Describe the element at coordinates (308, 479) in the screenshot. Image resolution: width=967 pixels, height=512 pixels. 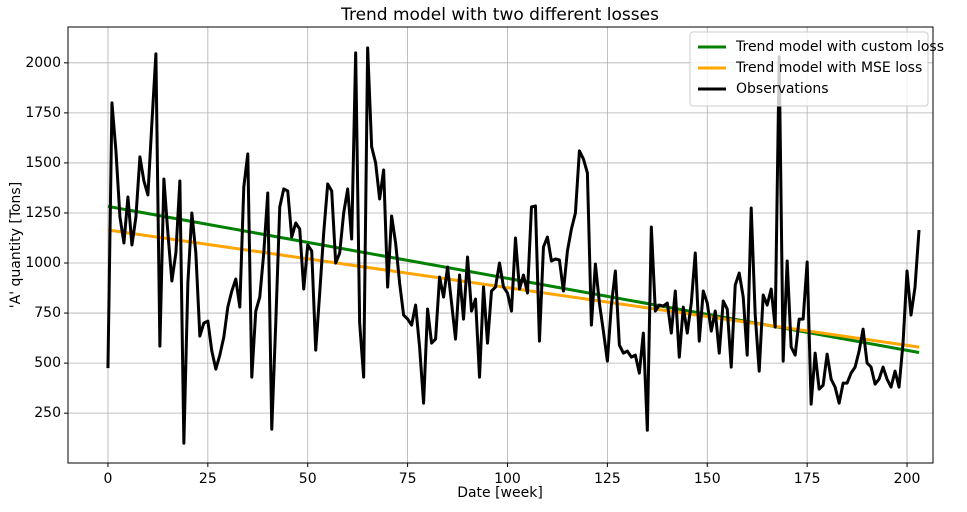
I see `x-tick-label: 50` at that location.